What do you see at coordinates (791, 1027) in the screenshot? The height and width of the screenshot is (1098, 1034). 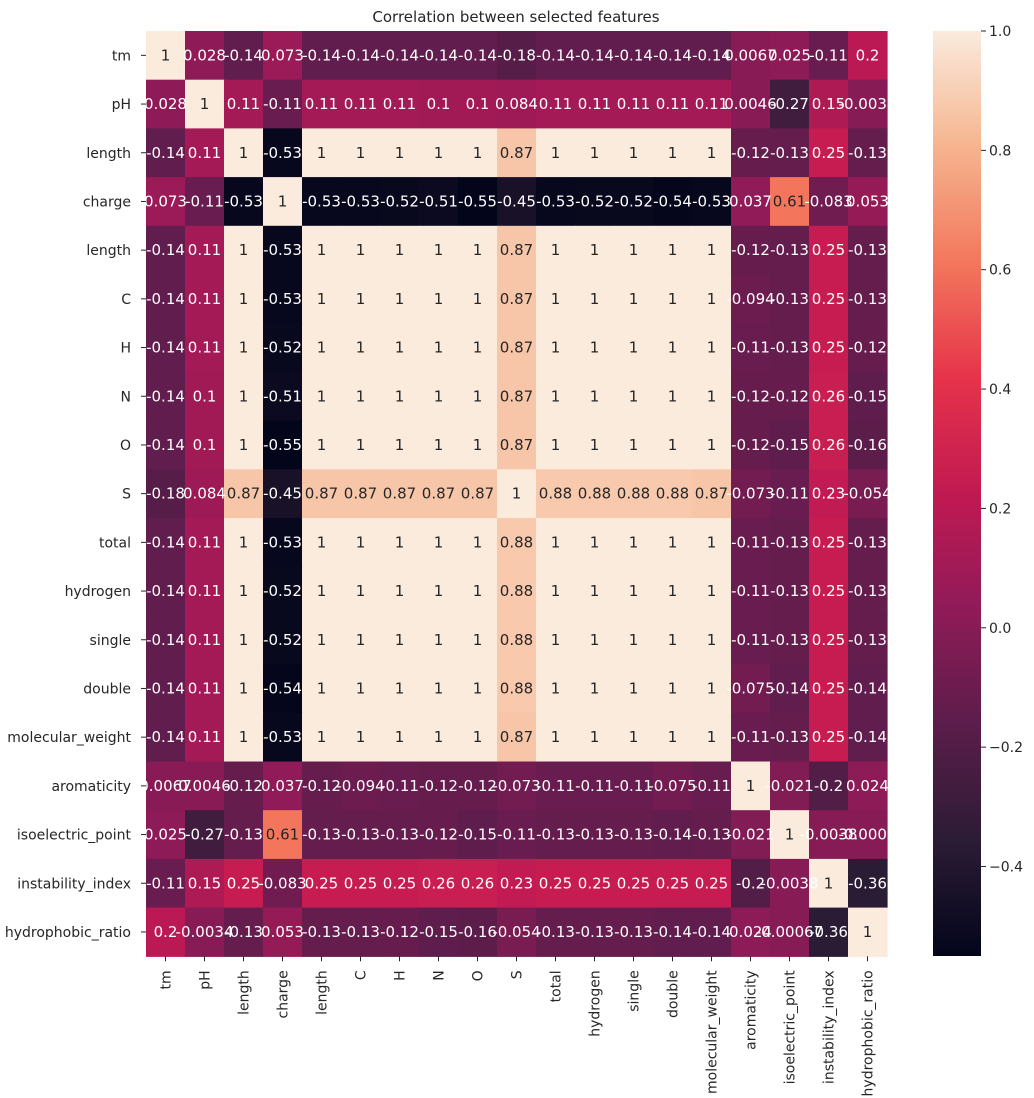 I see `x-tick-label: isoelectric_point` at bounding box center [791, 1027].